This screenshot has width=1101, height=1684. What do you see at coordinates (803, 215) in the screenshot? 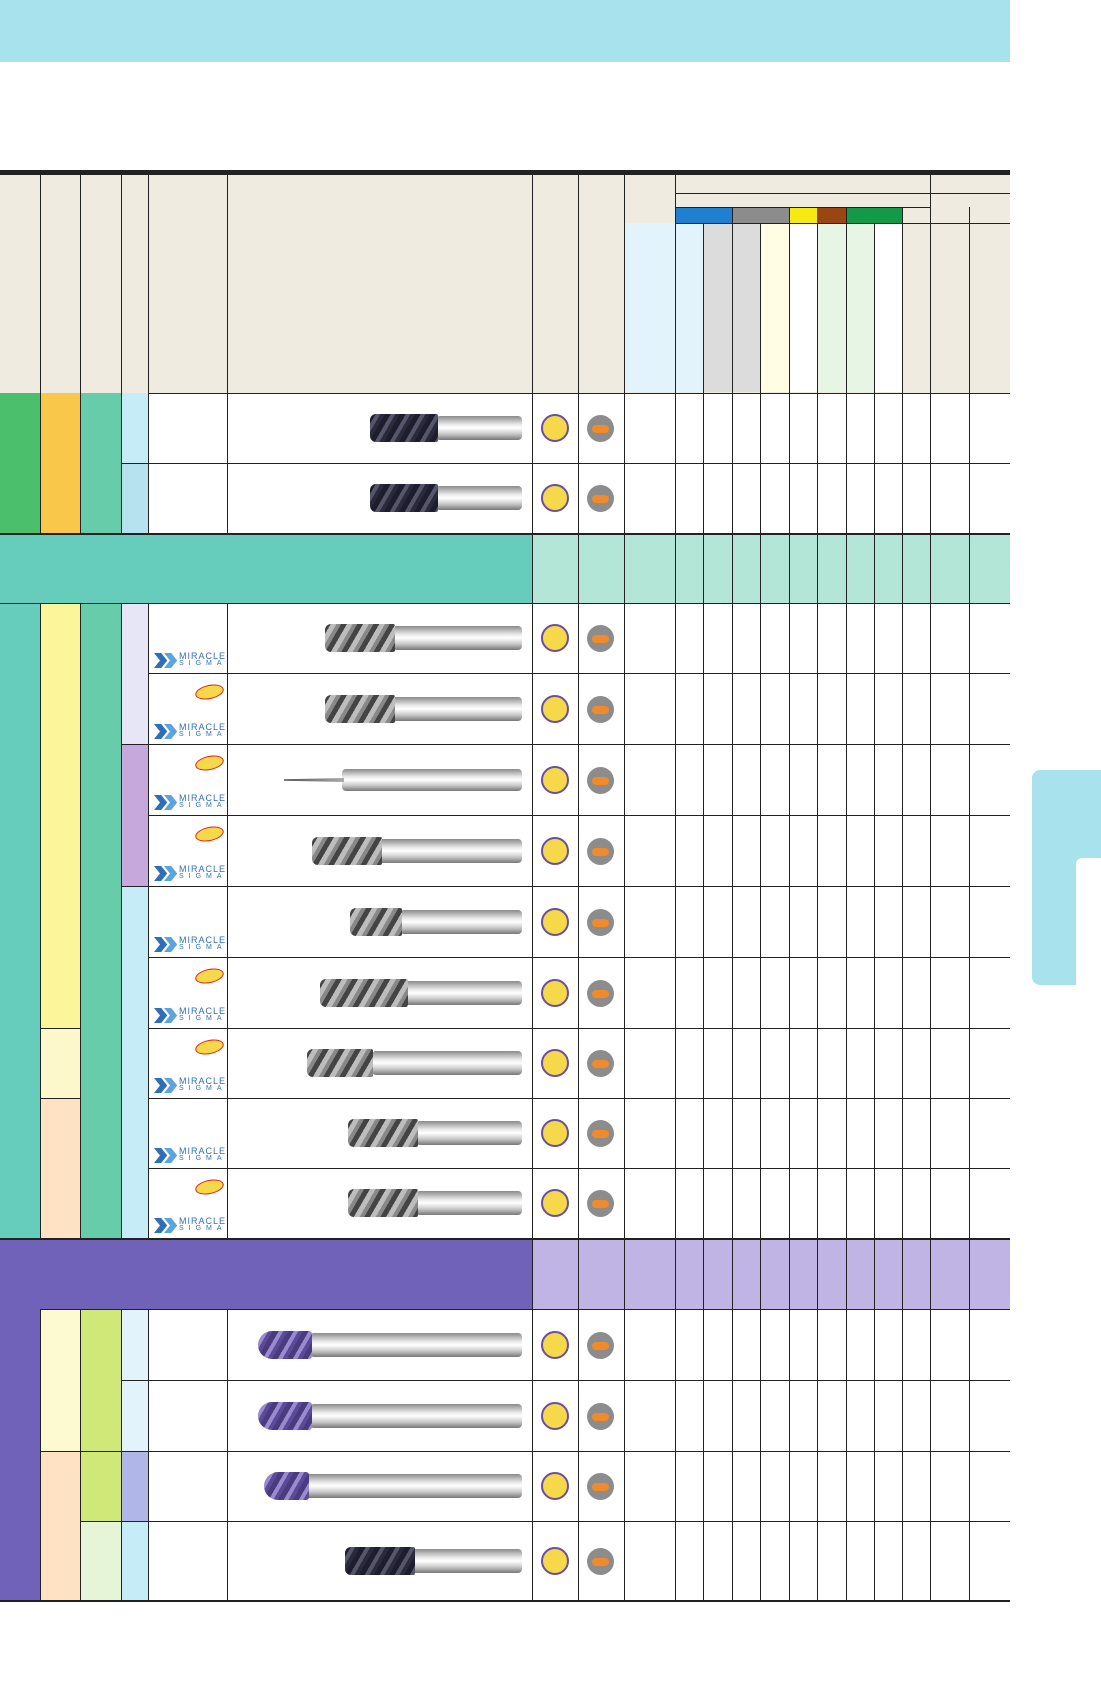
I see `material-chip-k` at bounding box center [803, 215].